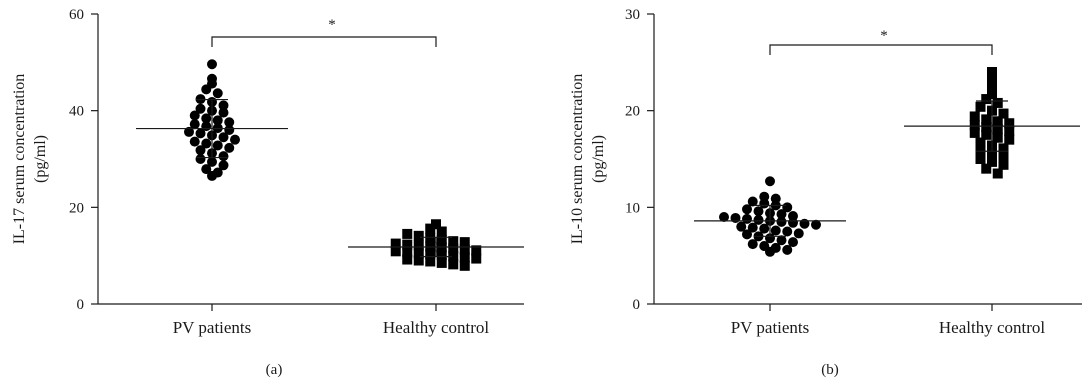  I want to click on y-tick-label: 20, so click(632, 112).